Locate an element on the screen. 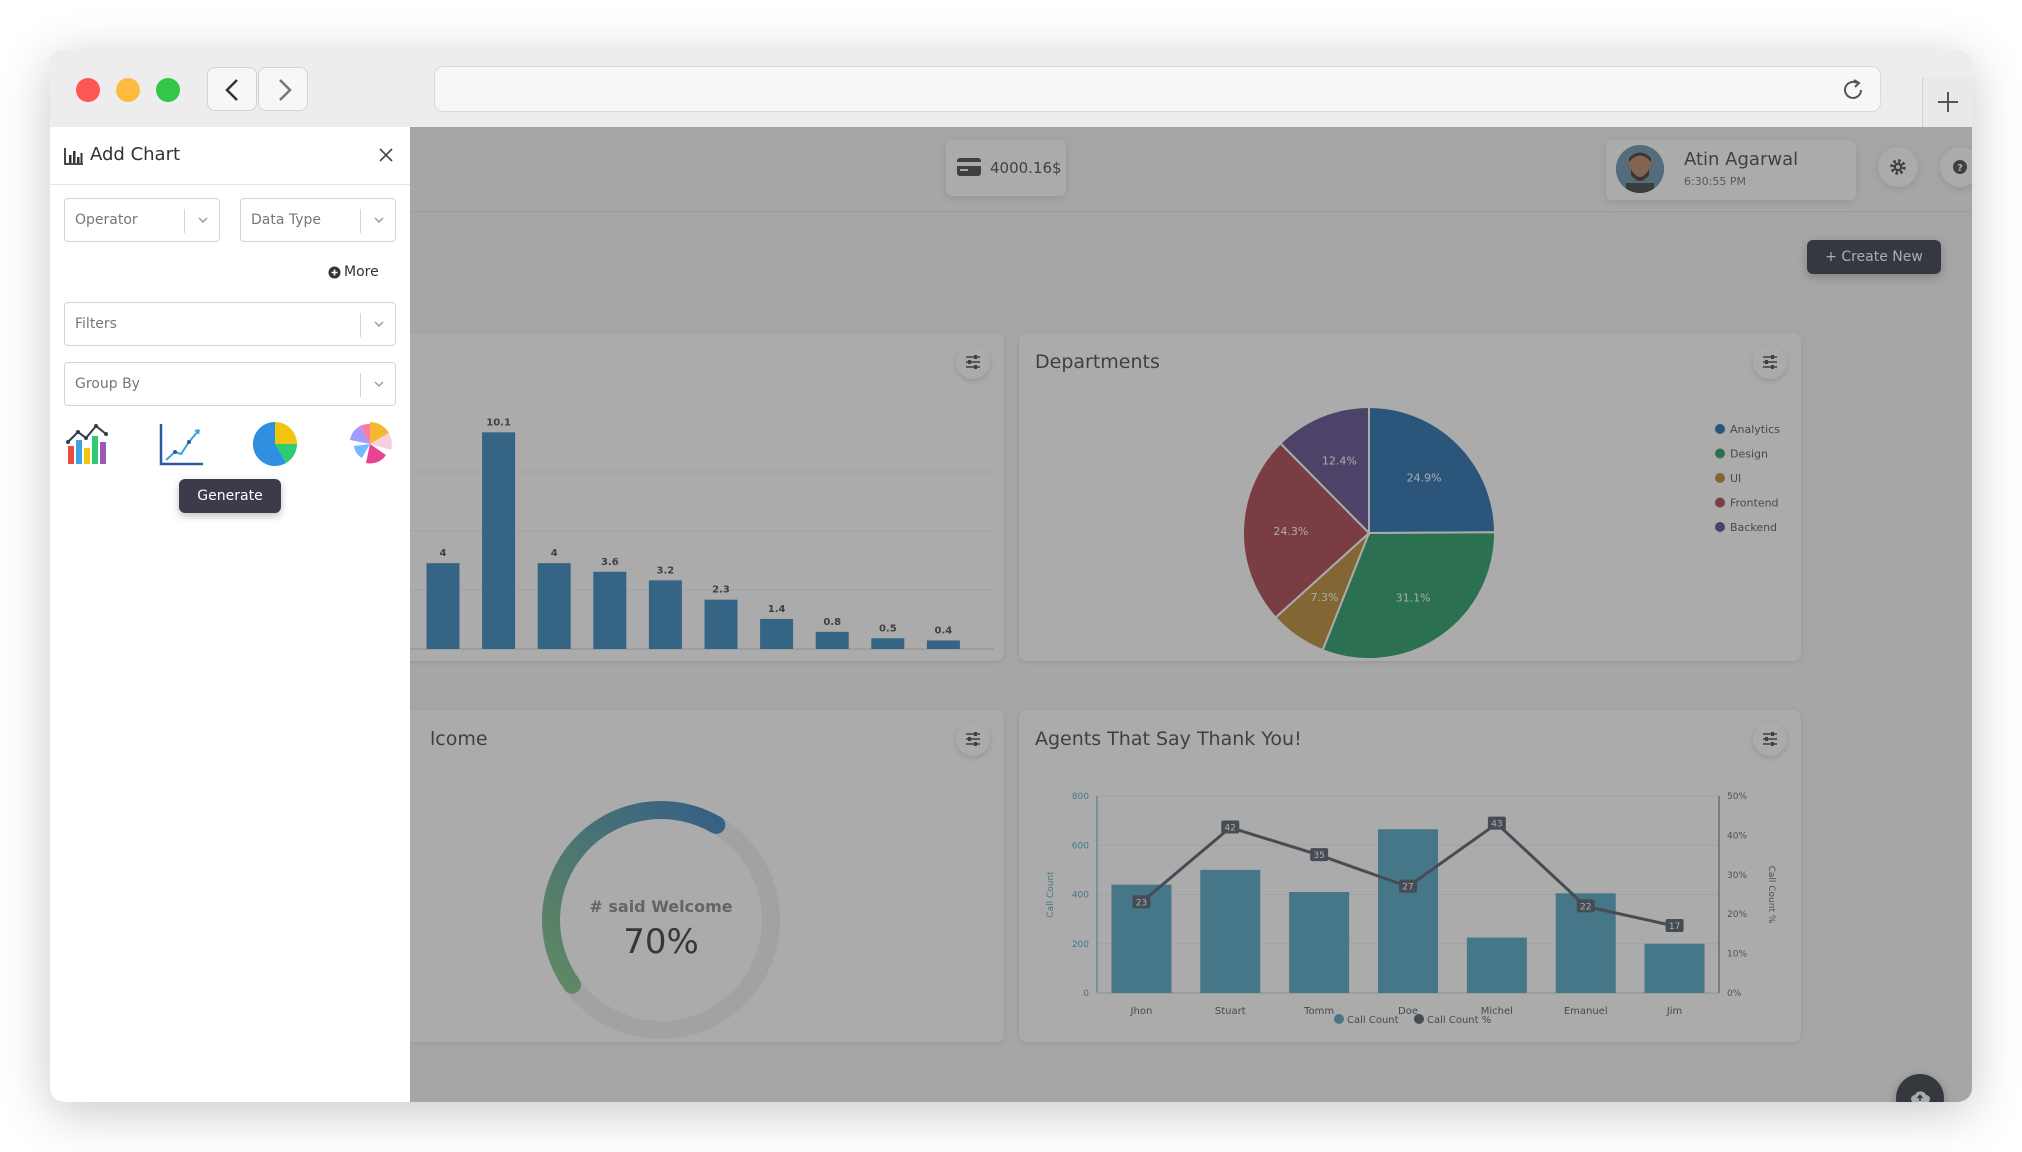 The width and height of the screenshot is (2022, 1152). point-label: 42 is located at coordinates (1230, 829).